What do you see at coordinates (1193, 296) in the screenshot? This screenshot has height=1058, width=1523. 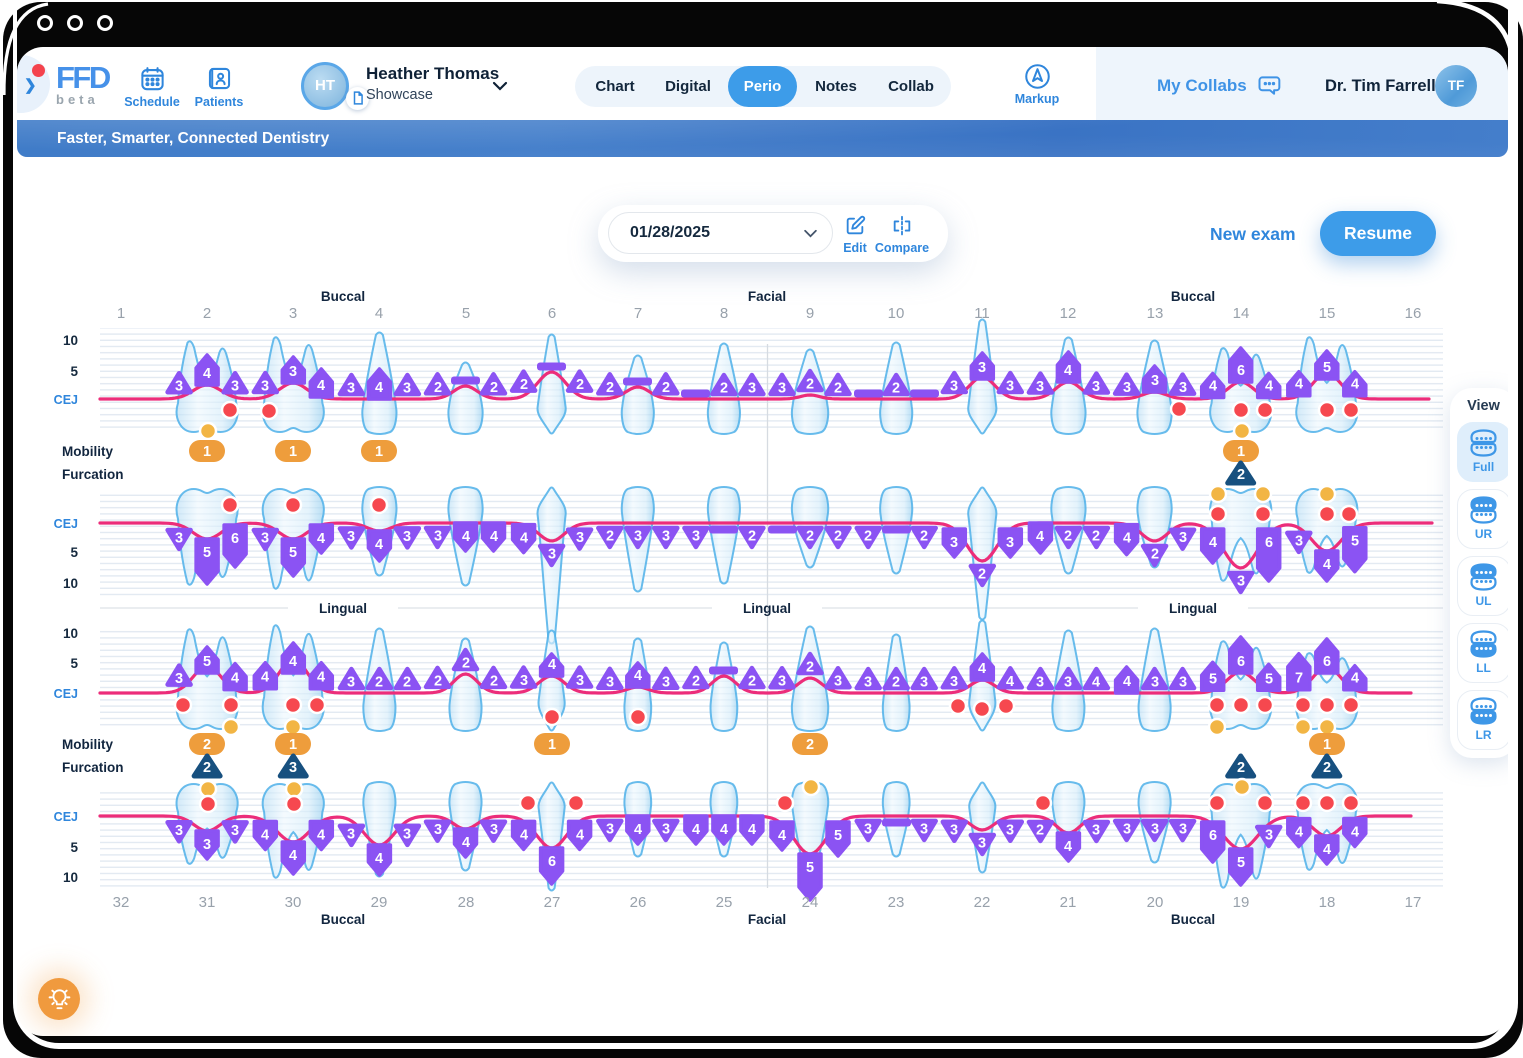 I see `svg-text: Buccal` at bounding box center [1193, 296].